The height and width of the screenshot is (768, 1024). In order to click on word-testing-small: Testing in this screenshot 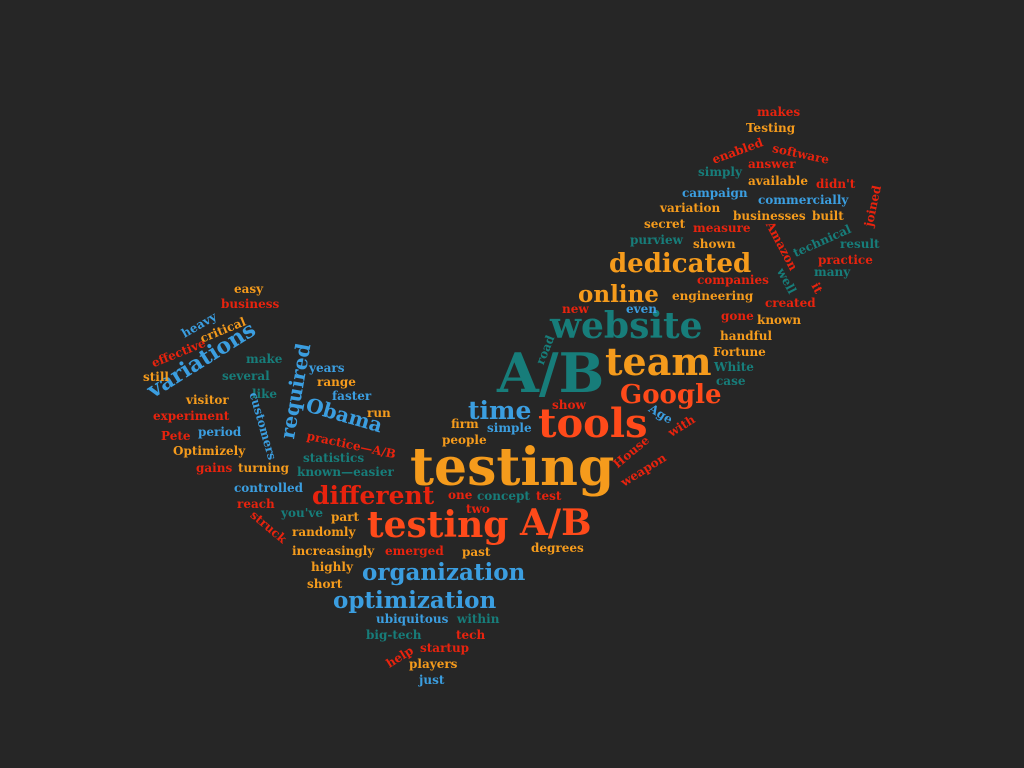, I will do `click(771, 128)`.